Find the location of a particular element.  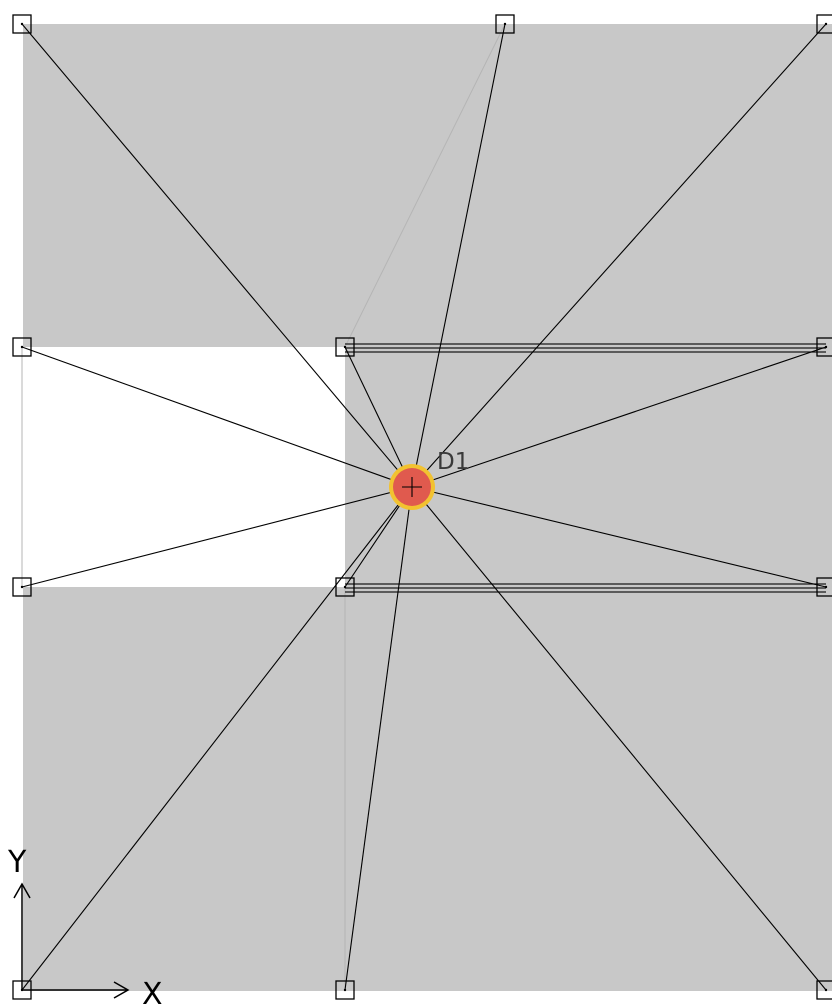

node-top-right is located at coordinates (824, 24).